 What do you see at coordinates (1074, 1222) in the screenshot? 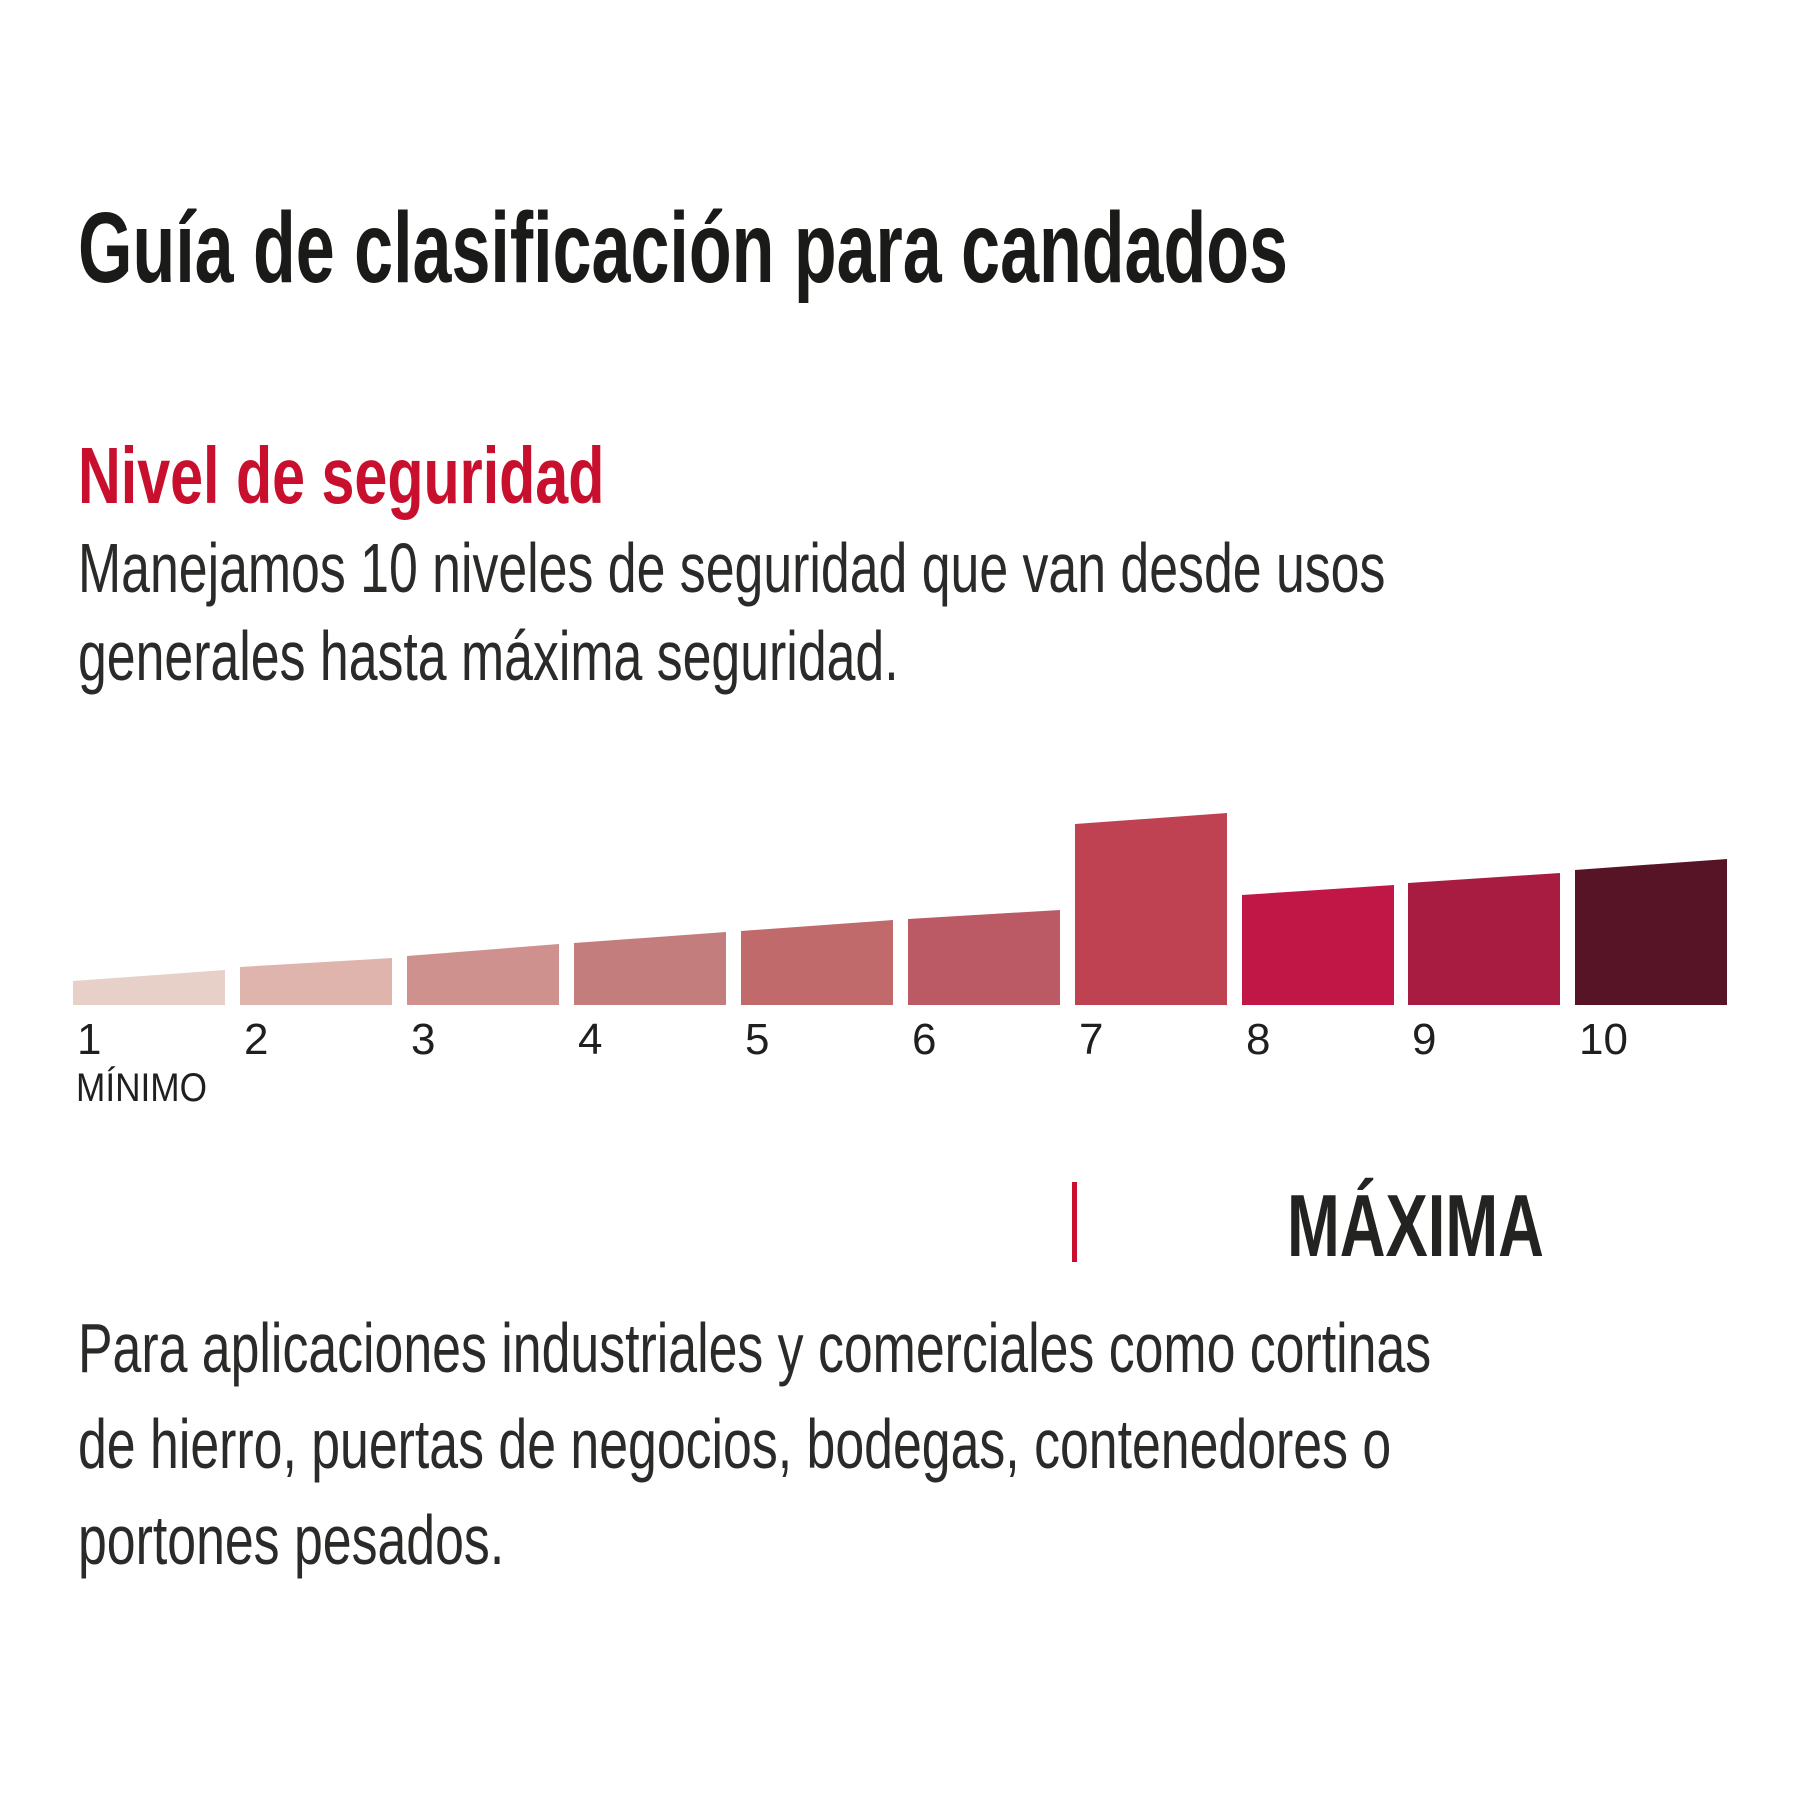
I see `level-indicator-line` at bounding box center [1074, 1222].